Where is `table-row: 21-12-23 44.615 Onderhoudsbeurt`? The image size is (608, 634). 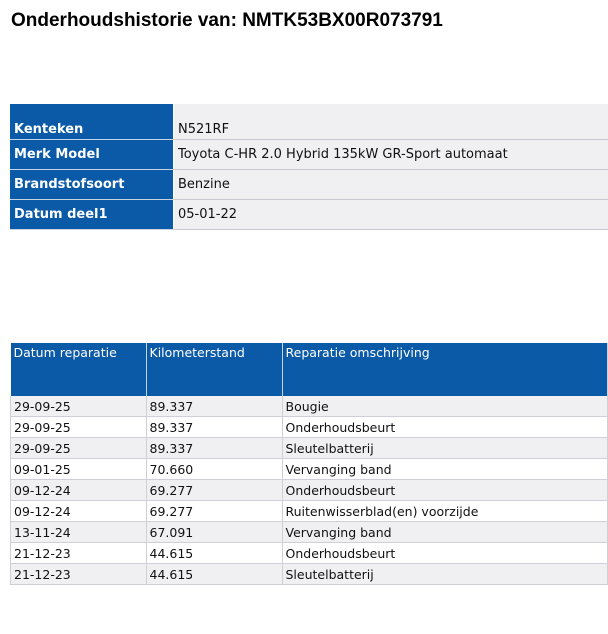 table-row: 21-12-23 44.615 Onderhoudsbeurt is located at coordinates (309, 553).